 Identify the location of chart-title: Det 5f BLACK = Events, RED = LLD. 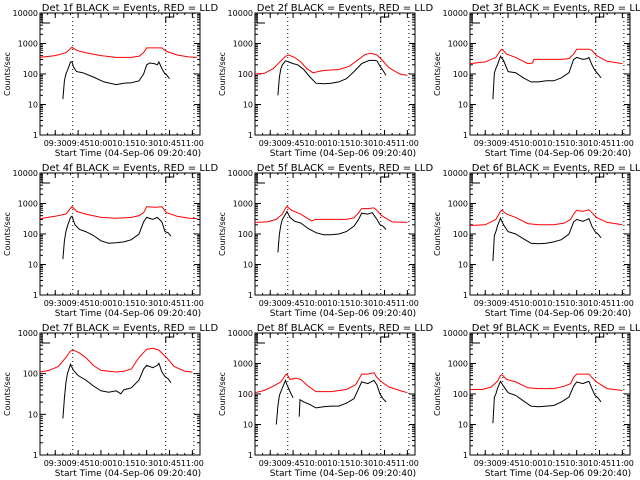
(345, 168).